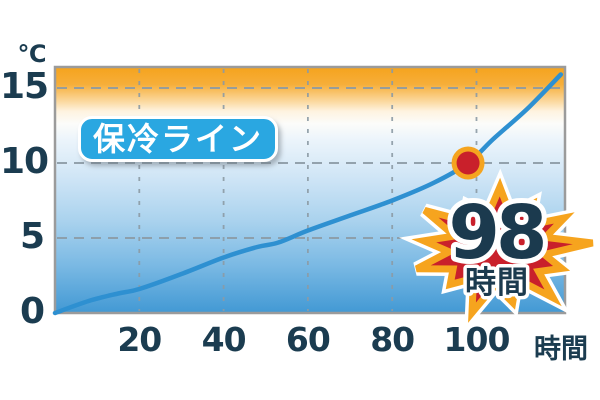  Describe the element at coordinates (392, 339) in the screenshot. I see `x-tick-80: 80` at that location.